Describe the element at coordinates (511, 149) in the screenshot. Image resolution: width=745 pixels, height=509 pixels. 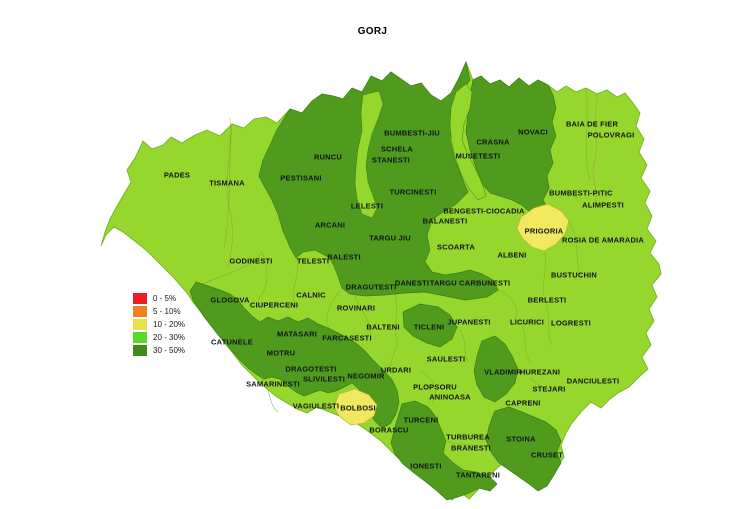
I see `region-novaci-crasna` at that location.